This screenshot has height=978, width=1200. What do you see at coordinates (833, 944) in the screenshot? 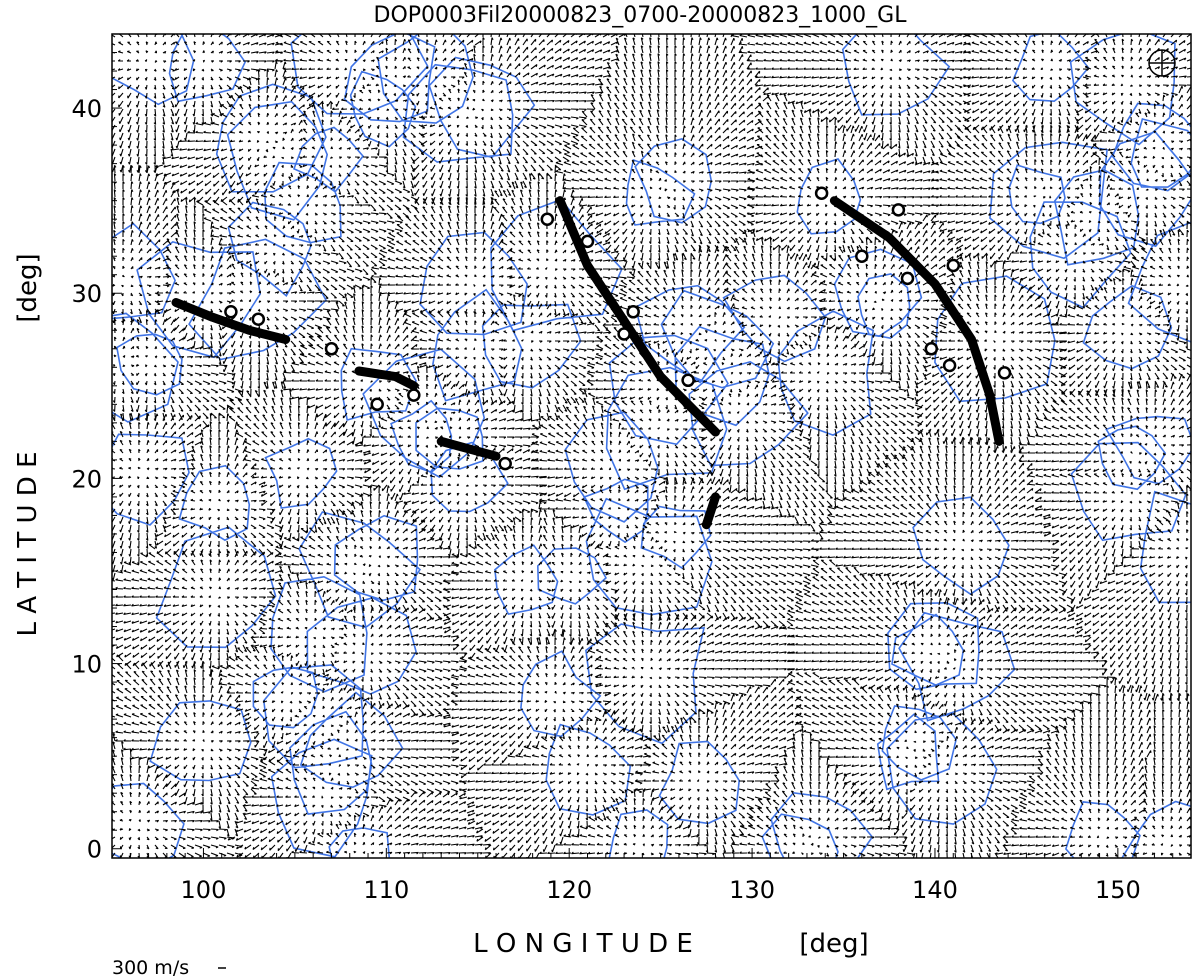
I see `x-axis-unit: [deg]` at bounding box center [833, 944].